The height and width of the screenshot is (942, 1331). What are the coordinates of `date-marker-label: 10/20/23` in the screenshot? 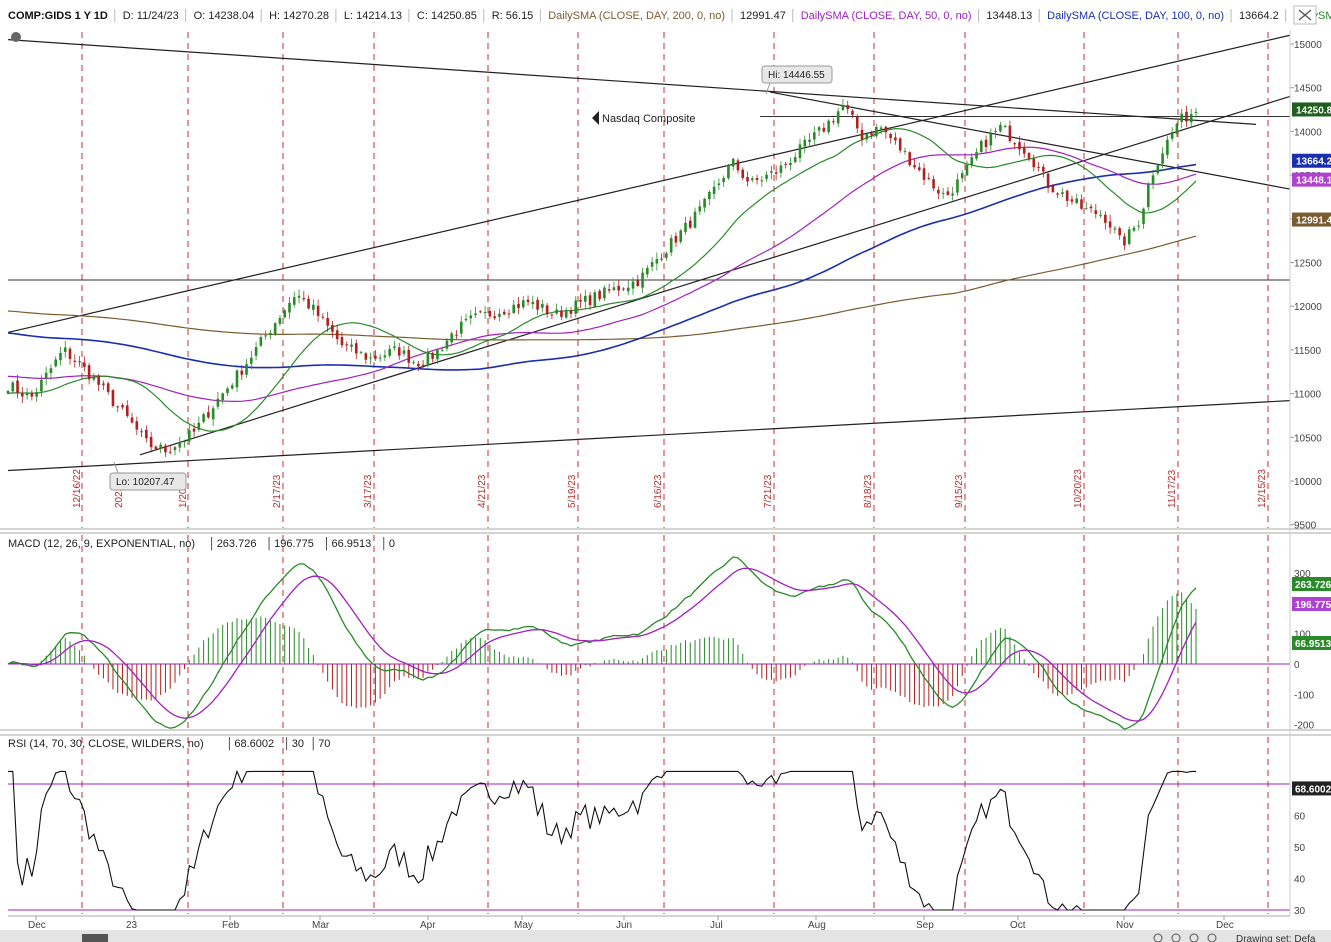 It's located at (1078, 488).